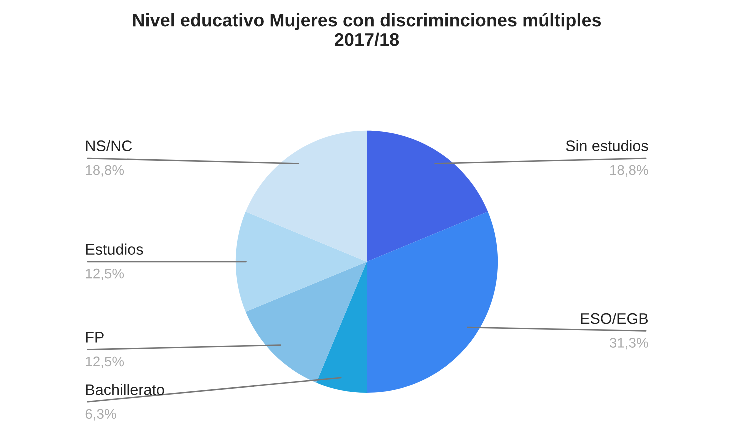 The width and height of the screenshot is (734, 444). I want to click on data-label: 6,3%, so click(101, 415).